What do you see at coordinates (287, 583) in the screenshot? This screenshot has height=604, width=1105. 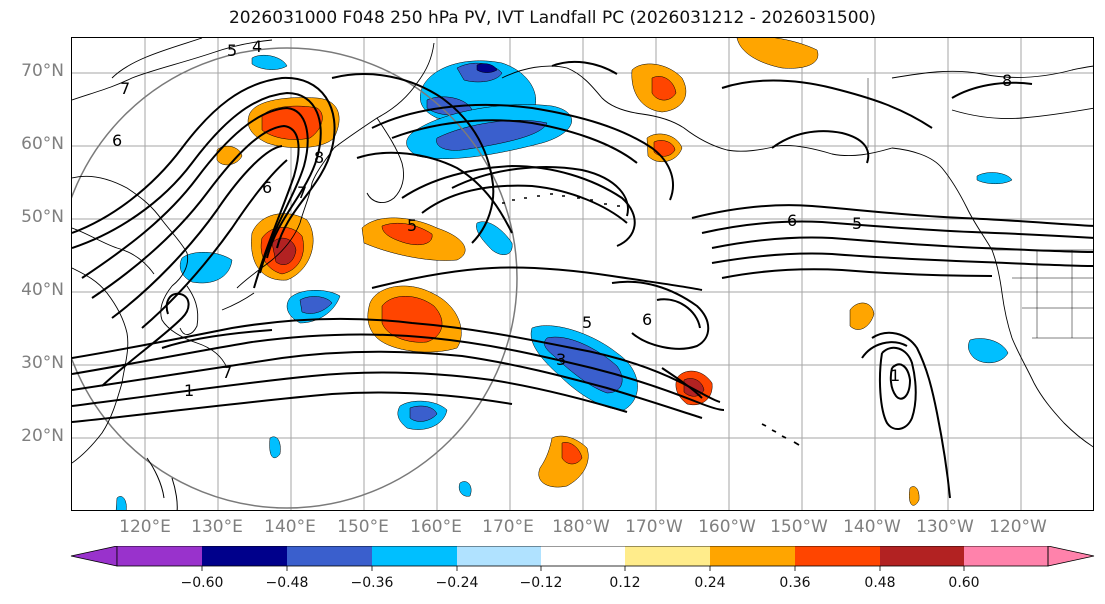 I see `colorbar-tick-label: −0.48` at bounding box center [287, 583].